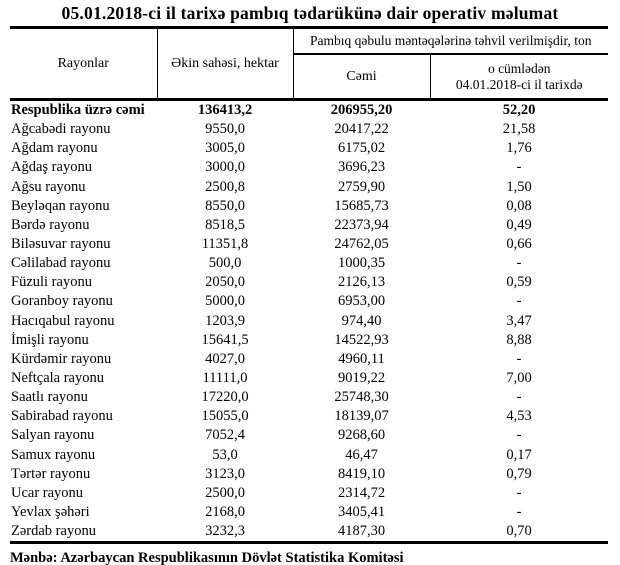 Image resolution: width=620 pixels, height=565 pixels. What do you see at coordinates (57, 378) in the screenshot?
I see `district-name-cell: Neftçala rayonu` at bounding box center [57, 378].